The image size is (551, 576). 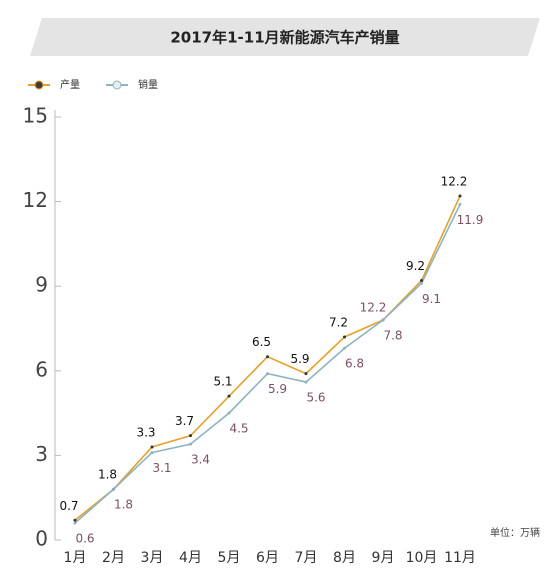 What do you see at coordinates (35, 200) in the screenshot?
I see `y-tick-label: 12` at bounding box center [35, 200].